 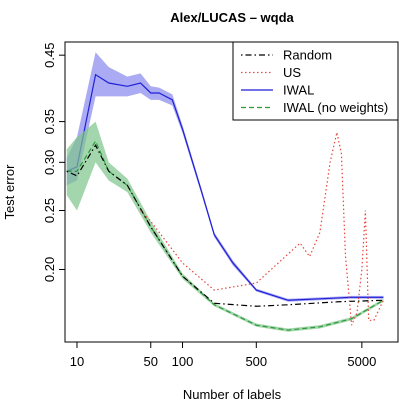 What do you see at coordinates (9, 192) in the screenshot?
I see `y-axis-label: Test error` at bounding box center [9, 192].